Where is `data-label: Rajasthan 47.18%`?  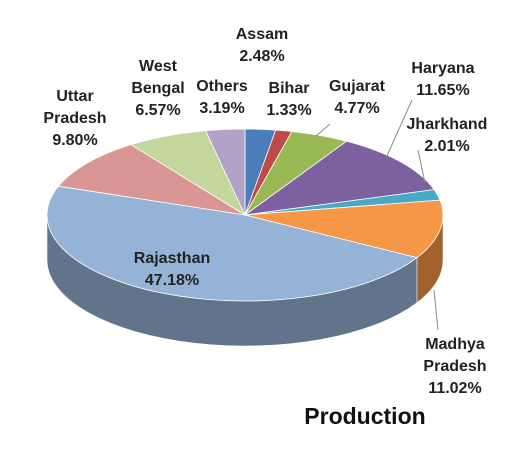
data-label: Rajasthan 47.18% is located at coordinates (172, 270).